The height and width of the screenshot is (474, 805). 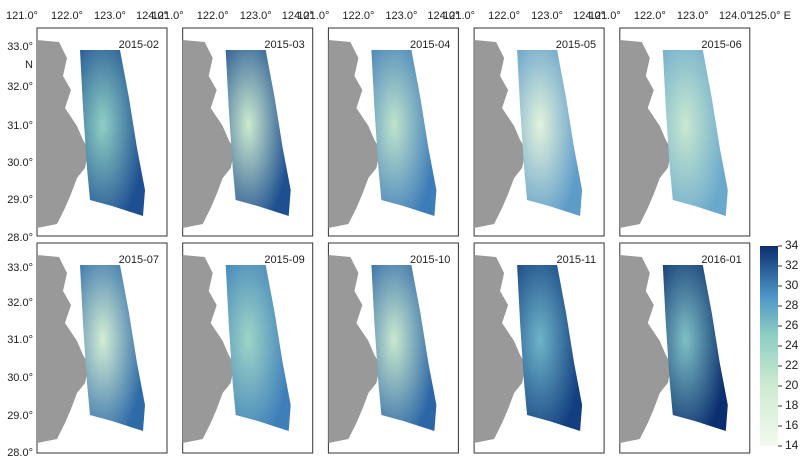 I want to click on map-panel: 2015-11, so click(x=539, y=348).